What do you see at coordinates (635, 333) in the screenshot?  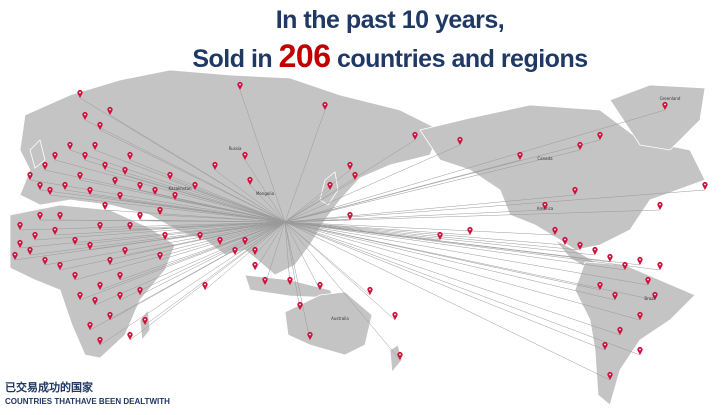 I see `south-america` at bounding box center [635, 333].